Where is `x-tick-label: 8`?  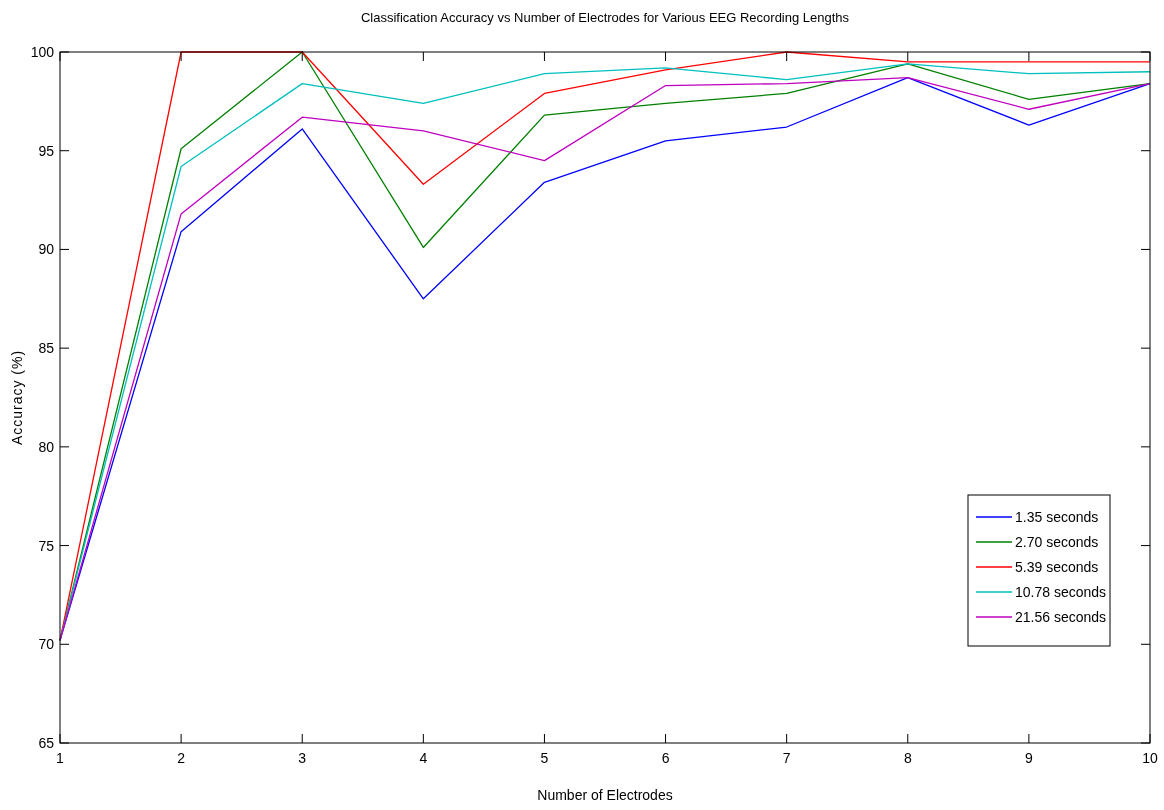
x-tick-label: 8 is located at coordinates (907, 758).